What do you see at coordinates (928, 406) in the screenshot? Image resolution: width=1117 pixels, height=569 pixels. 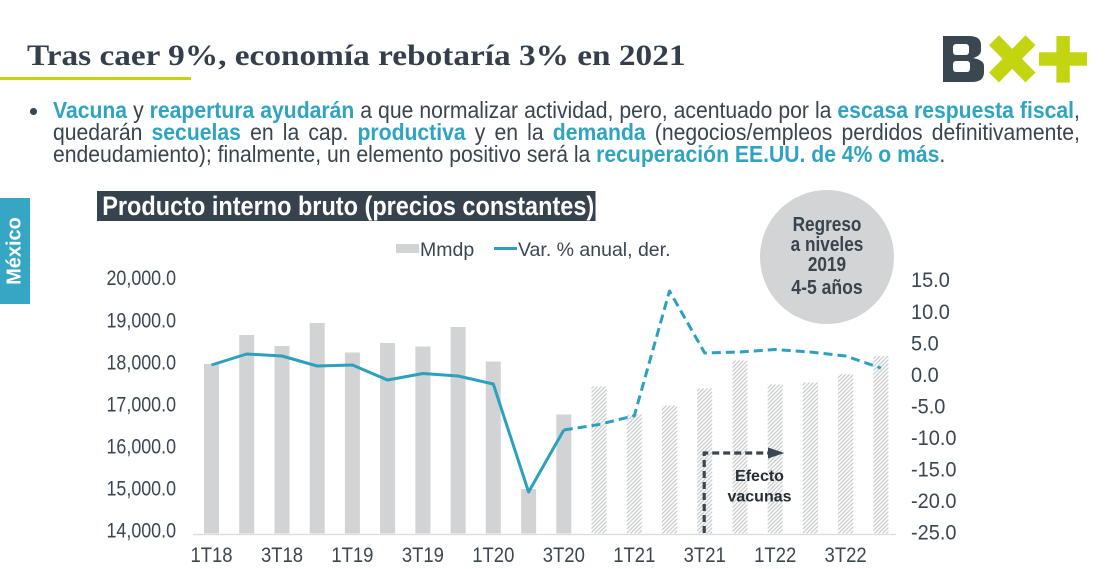 I see `svg-text: -5.0` at bounding box center [928, 406].